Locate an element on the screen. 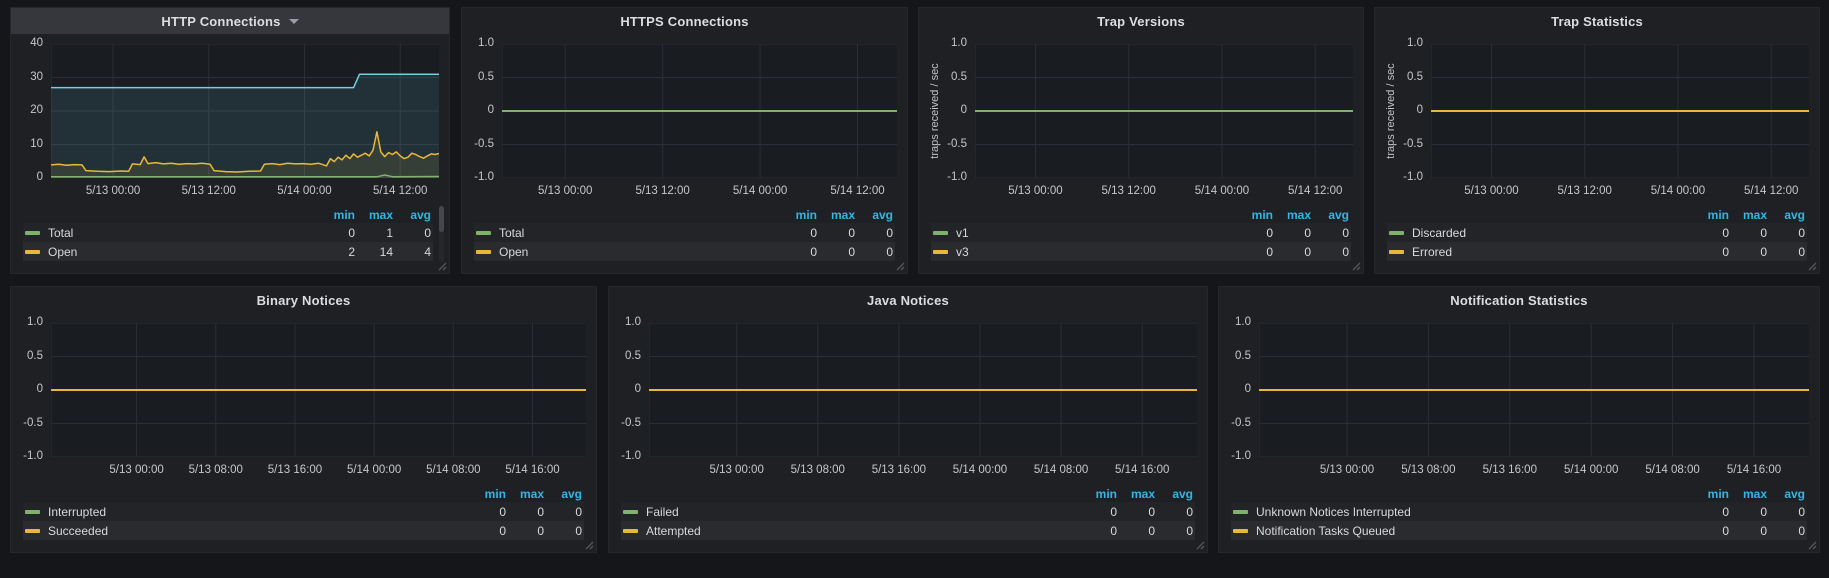 The width and height of the screenshot is (1829, 578). legend-max-value: 0 is located at coordinates (1763, 251).